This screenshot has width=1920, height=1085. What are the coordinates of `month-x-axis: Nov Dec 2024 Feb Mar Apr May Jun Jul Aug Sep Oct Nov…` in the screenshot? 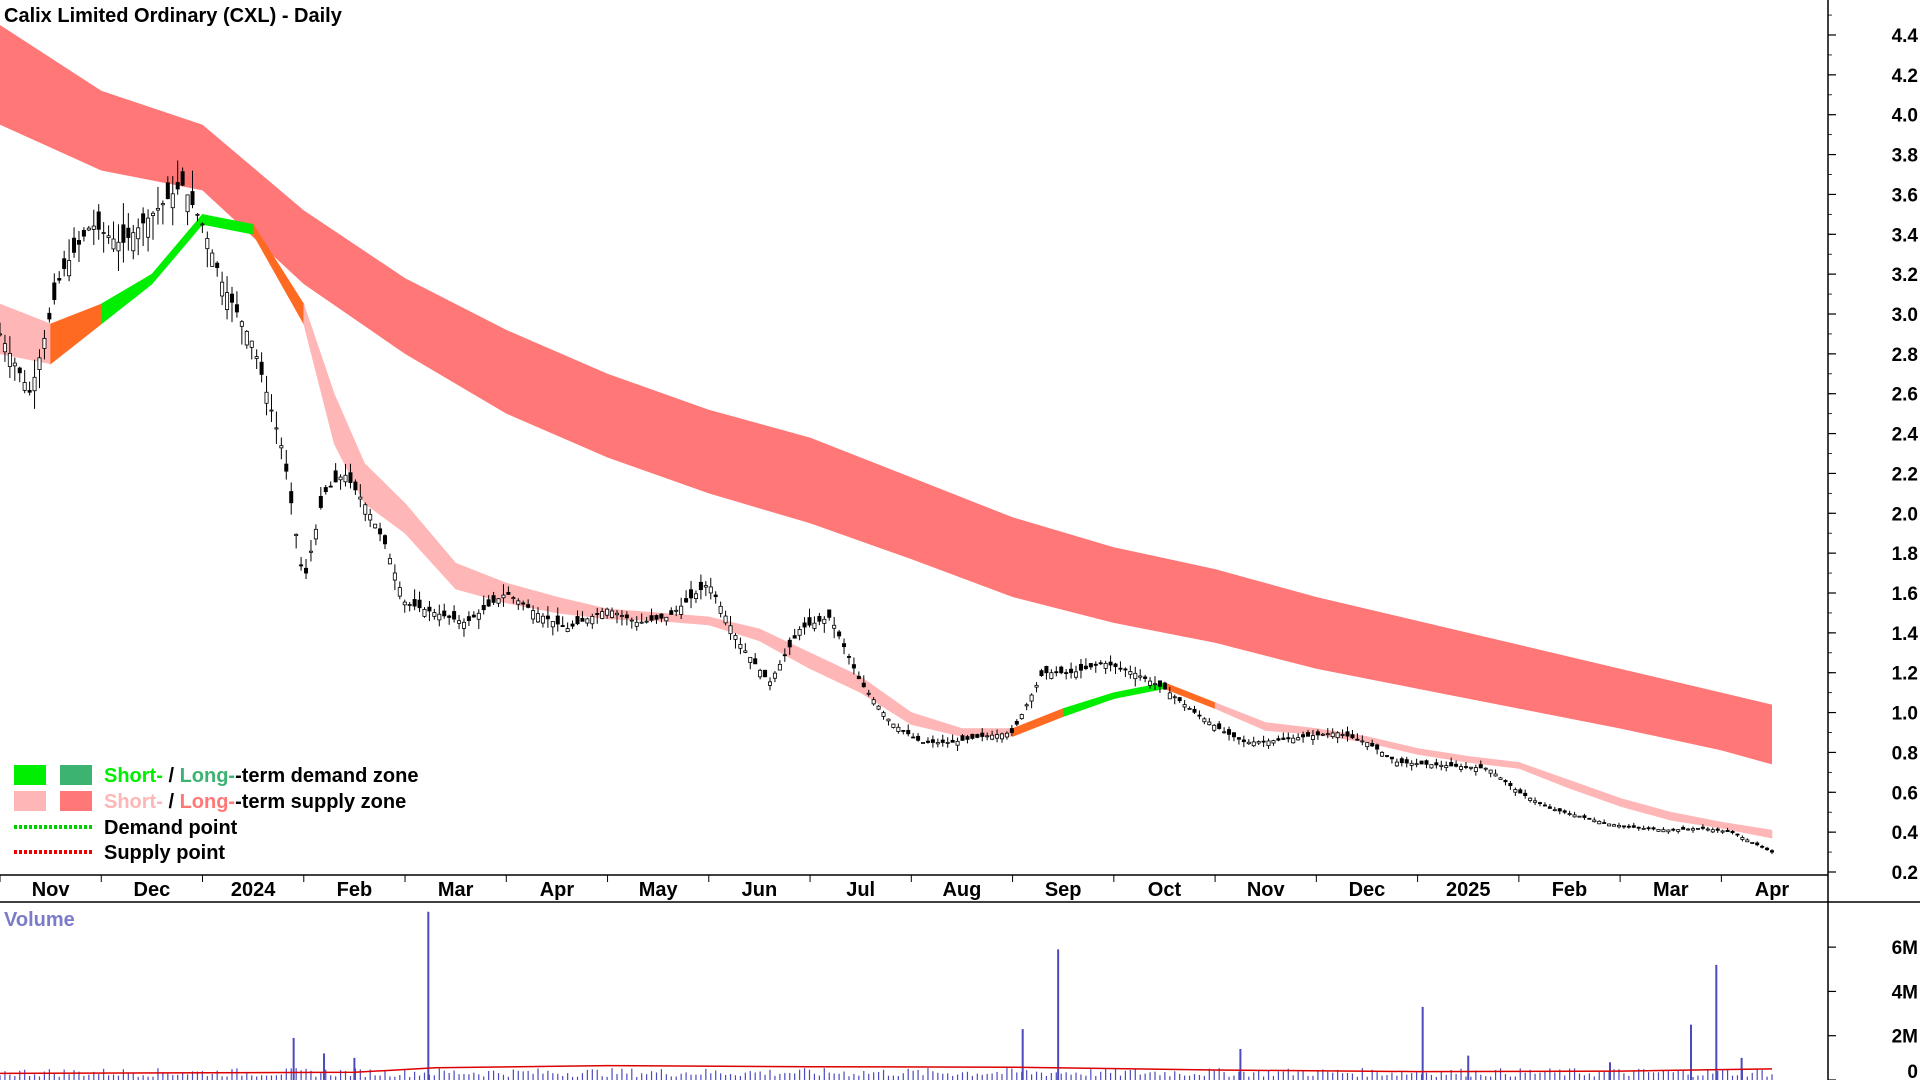 It's located at (894, 888).